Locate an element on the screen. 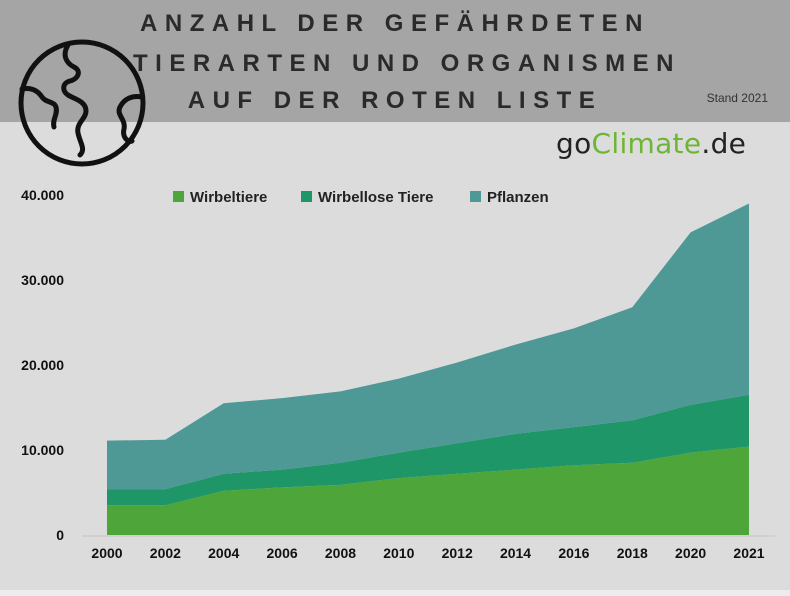 The height and width of the screenshot is (596, 790). x-tick-label: 2010 is located at coordinates (398, 553).